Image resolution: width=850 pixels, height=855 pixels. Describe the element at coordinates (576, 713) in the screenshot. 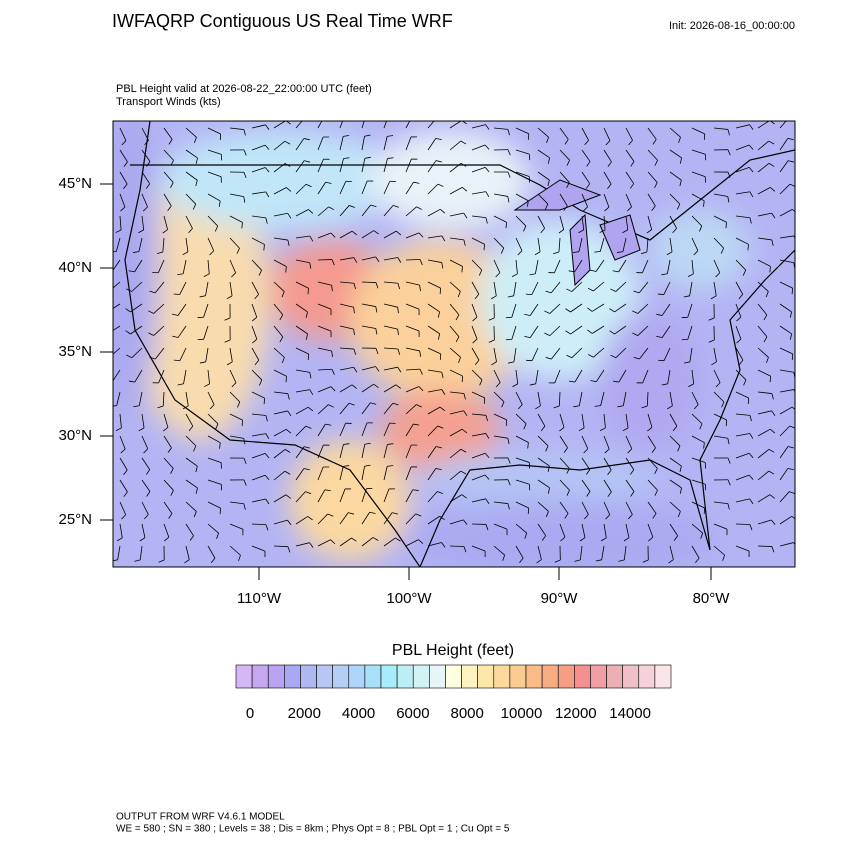

I see `colorbar-label: 12000` at that location.